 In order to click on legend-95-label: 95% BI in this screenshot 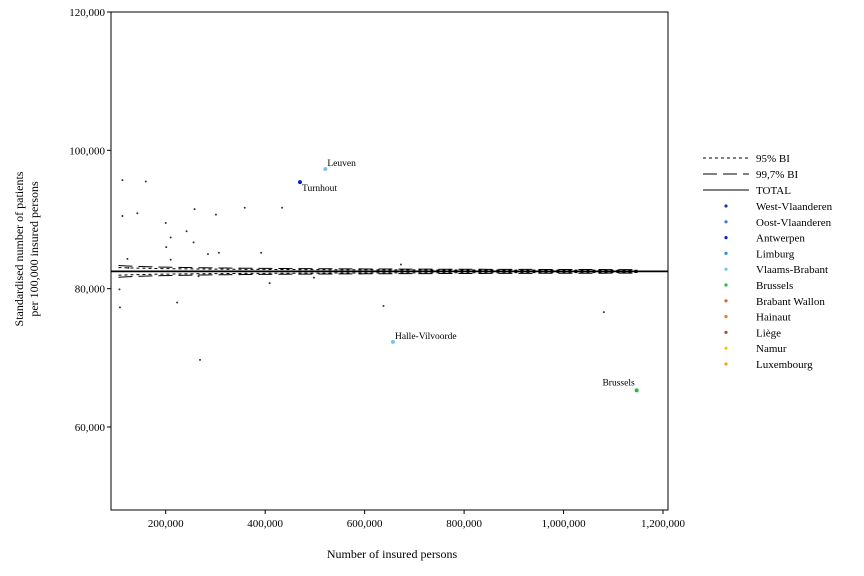, I will do `click(773, 159)`.